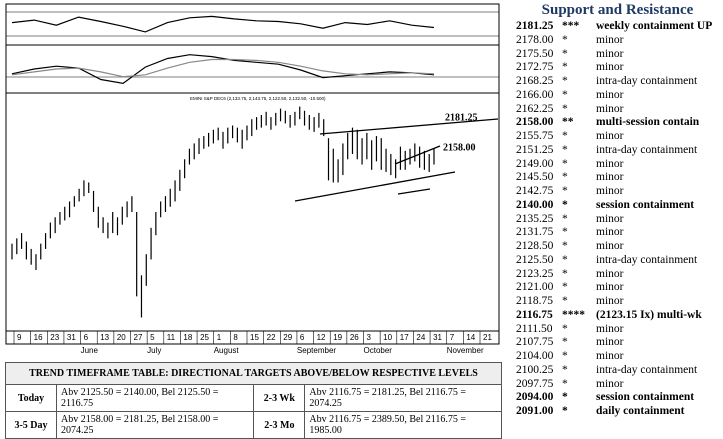 The height and width of the screenshot is (439, 723). Describe the element at coordinates (617, 96) in the screenshot. I see `level-row: 2166.00 * minor` at that location.